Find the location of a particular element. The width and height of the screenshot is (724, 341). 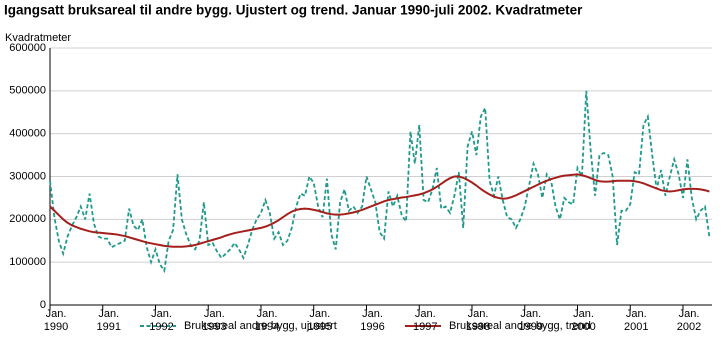

y-tick-label: 600000 is located at coordinates (27, 48).